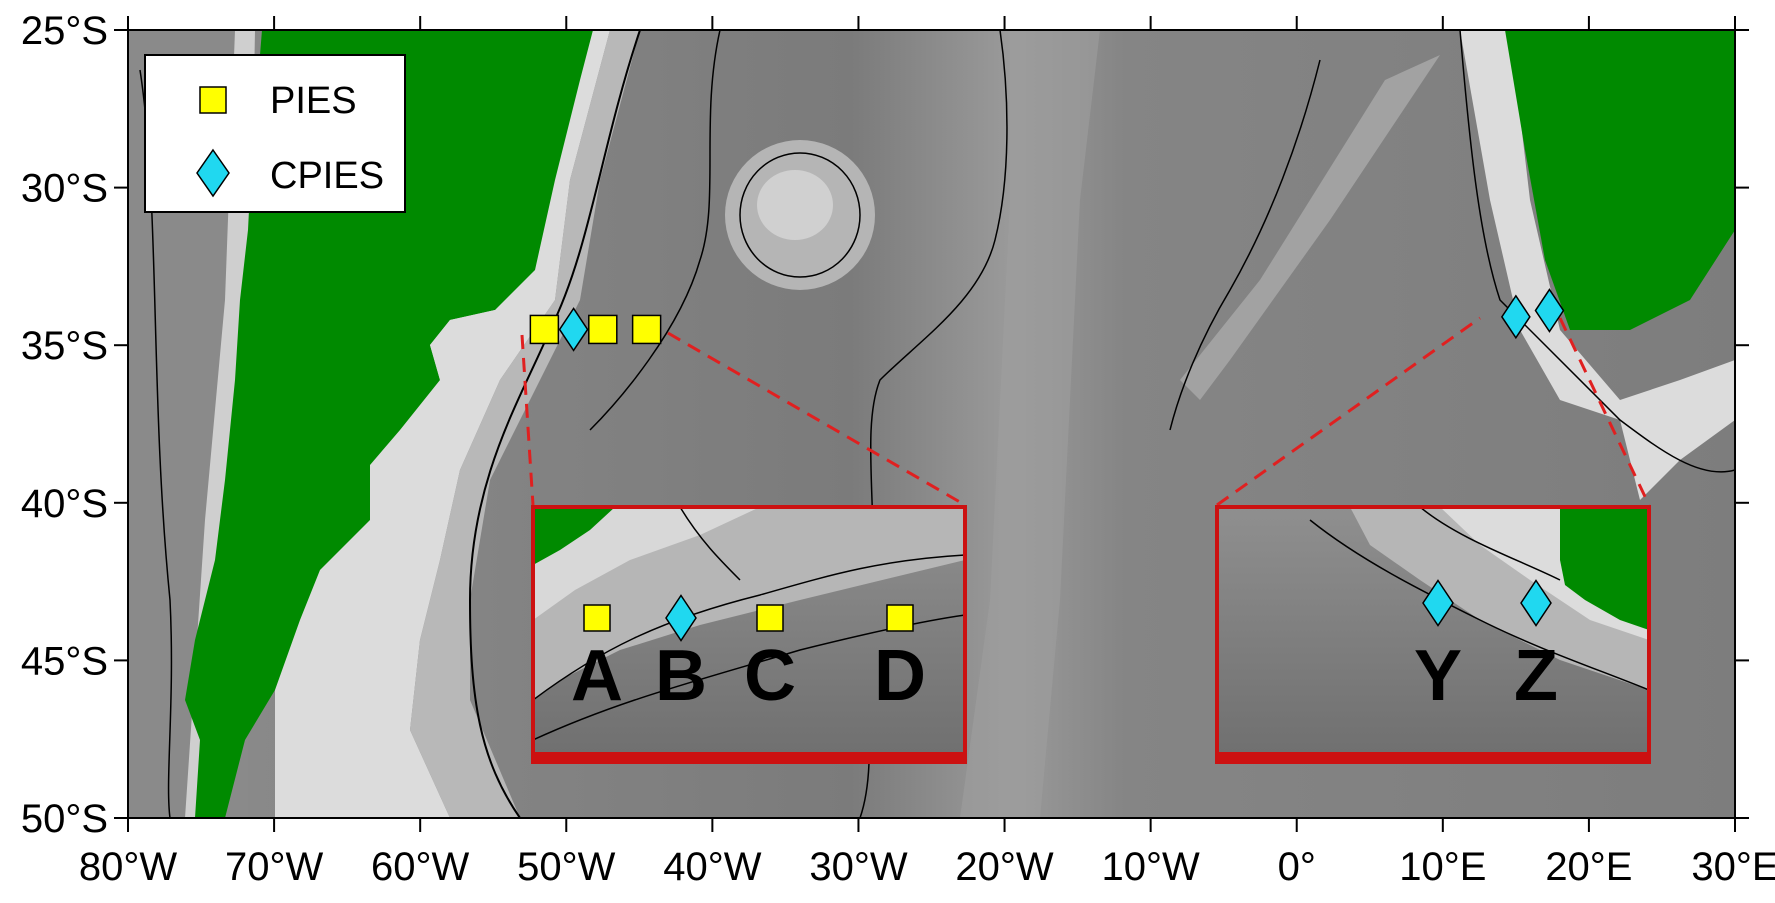 This screenshot has height=903, width=1775. I want to click on x-tick-label: 10°W, so click(1151, 867).